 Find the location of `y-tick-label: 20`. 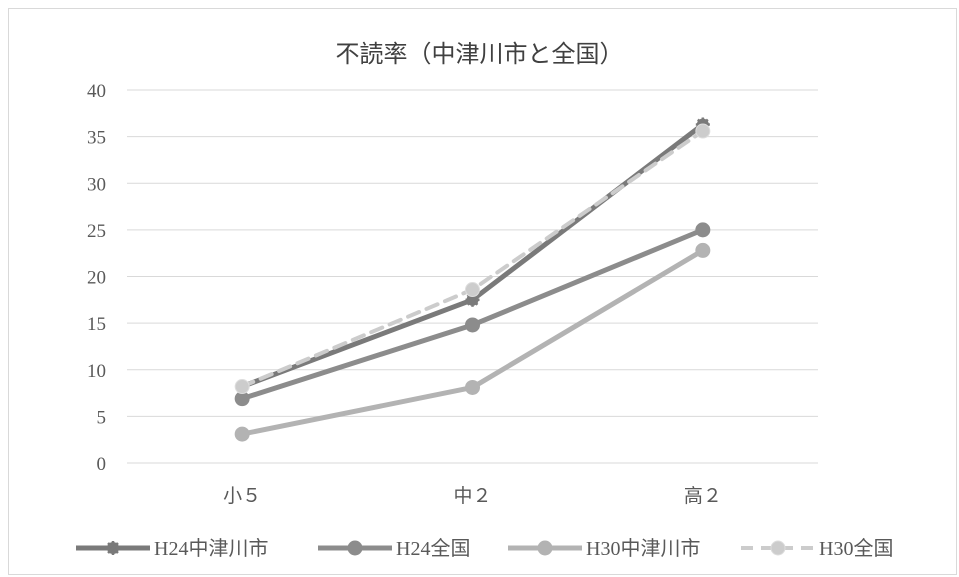

y-tick-label: 20 is located at coordinates (96, 278).